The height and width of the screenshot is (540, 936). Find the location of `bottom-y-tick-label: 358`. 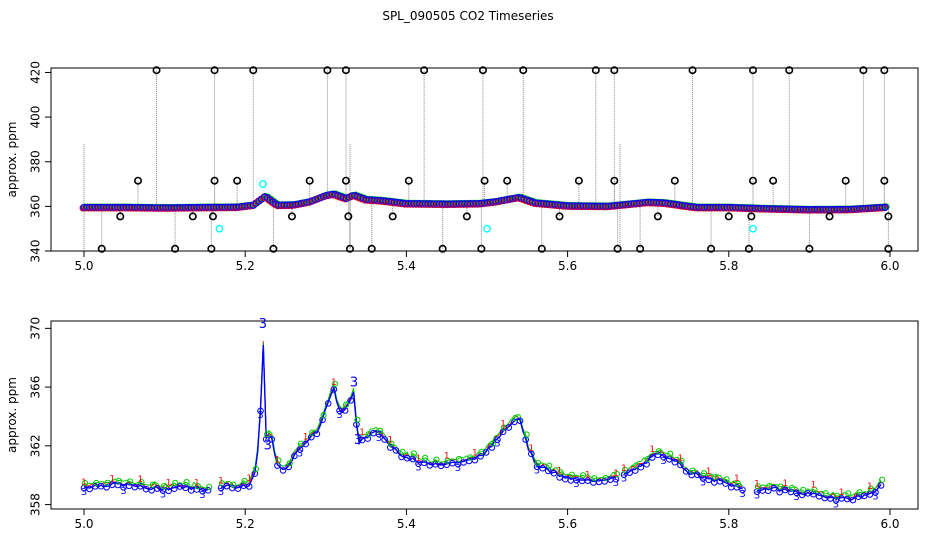

bottom-y-tick-label: 358 is located at coordinates (36, 504).